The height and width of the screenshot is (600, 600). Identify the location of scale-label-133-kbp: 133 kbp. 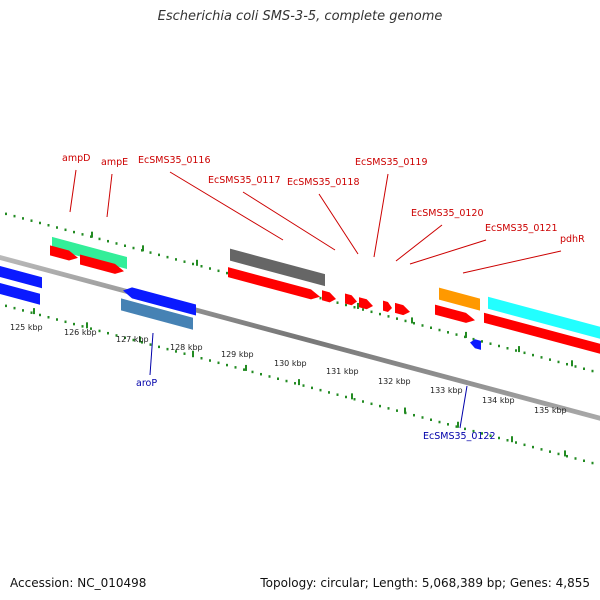
(446, 390).